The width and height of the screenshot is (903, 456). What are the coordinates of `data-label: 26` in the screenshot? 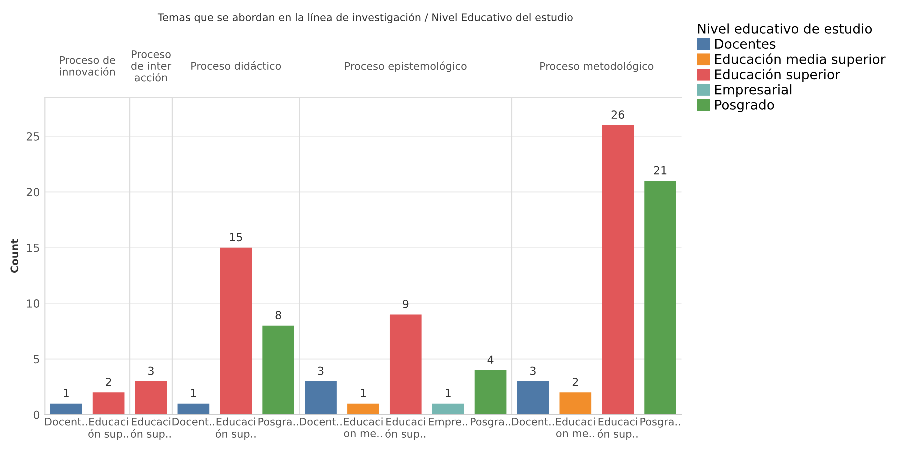 It's located at (618, 115).